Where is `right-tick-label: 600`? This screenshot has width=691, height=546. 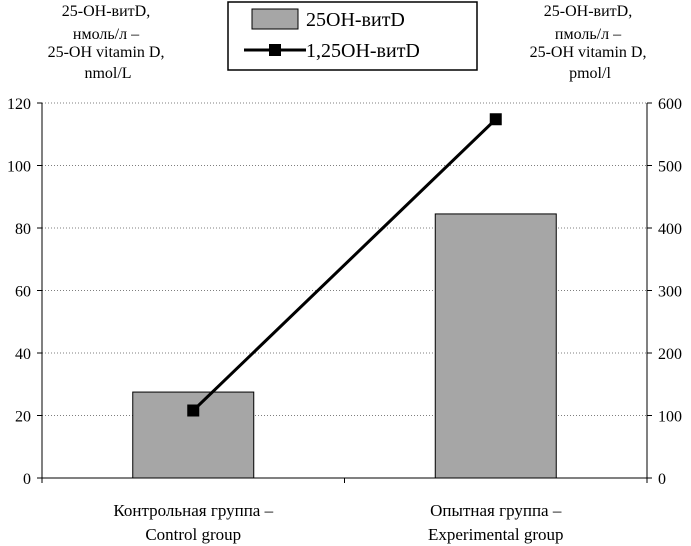
right-tick-label: 600 is located at coordinates (670, 104).